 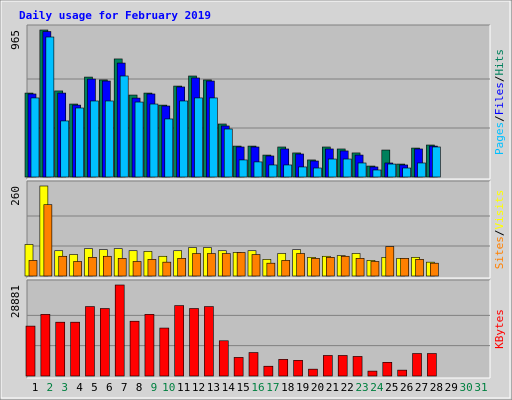 What do you see at coordinates (302, 387) in the screenshot?
I see `x-tick-label: 19` at bounding box center [302, 387].